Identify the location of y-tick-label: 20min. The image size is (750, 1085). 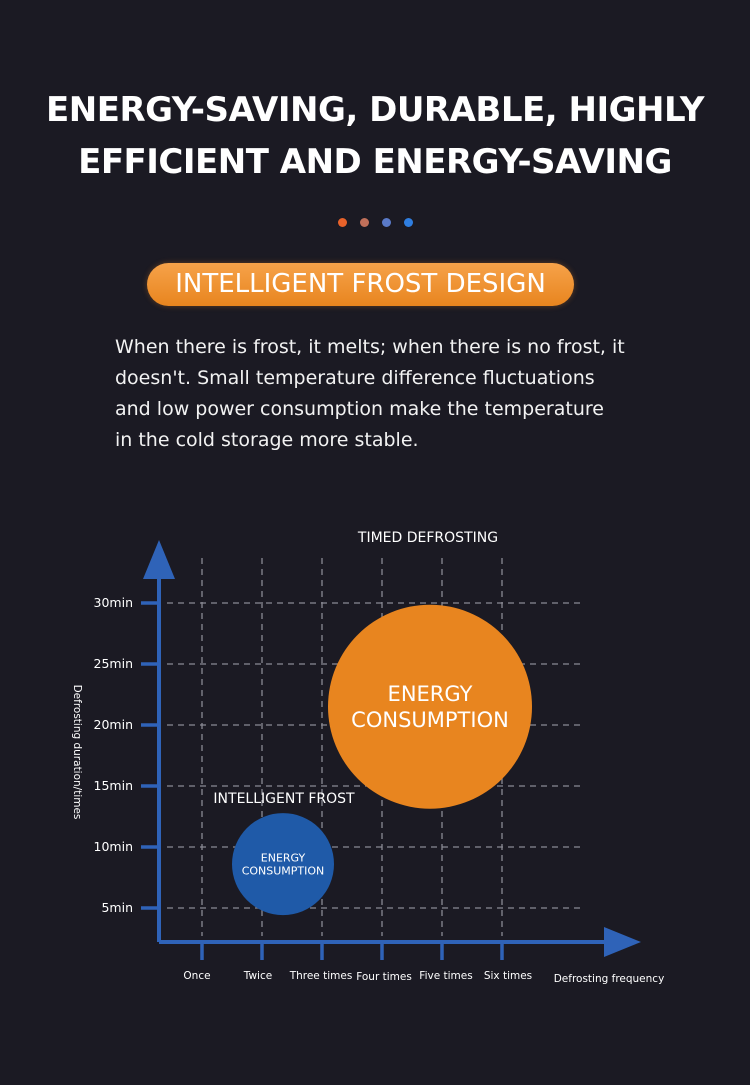
(113, 724).